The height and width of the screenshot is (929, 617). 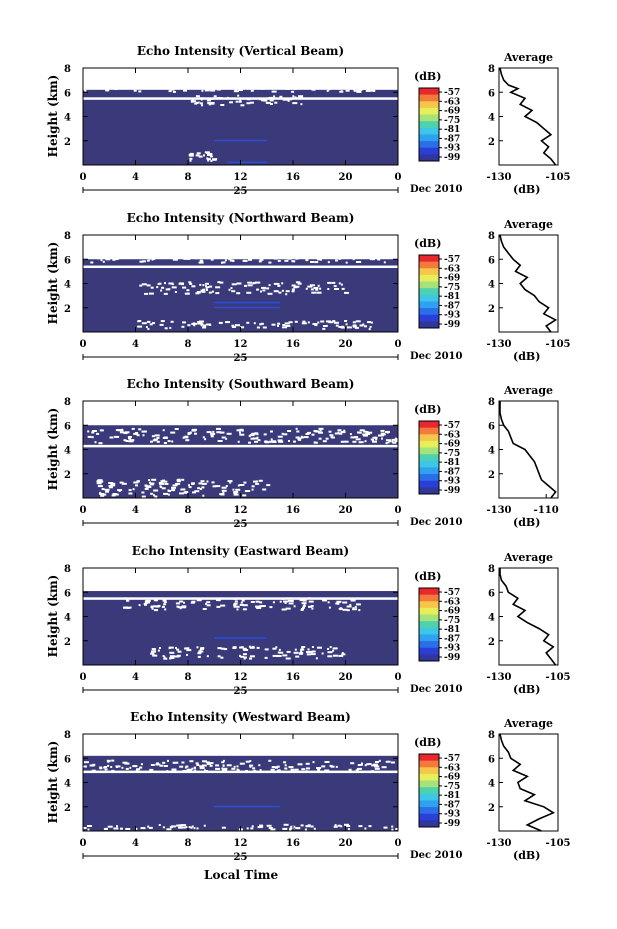 What do you see at coordinates (491, 569) in the screenshot?
I see `average-y-tick-label: 8` at bounding box center [491, 569].